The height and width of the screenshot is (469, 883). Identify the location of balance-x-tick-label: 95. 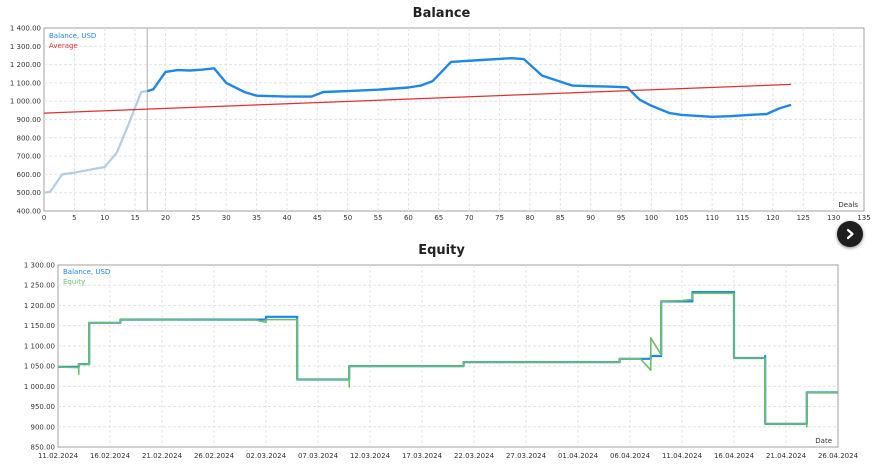
(621, 218).